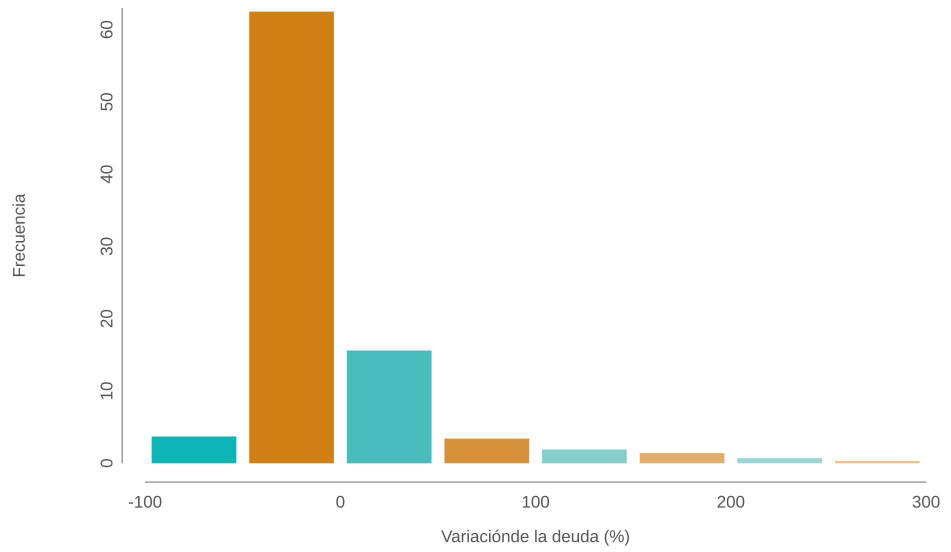 Image resolution: width=951 pixels, height=552 pixels. I want to click on x-tick-label: -100, so click(145, 502).